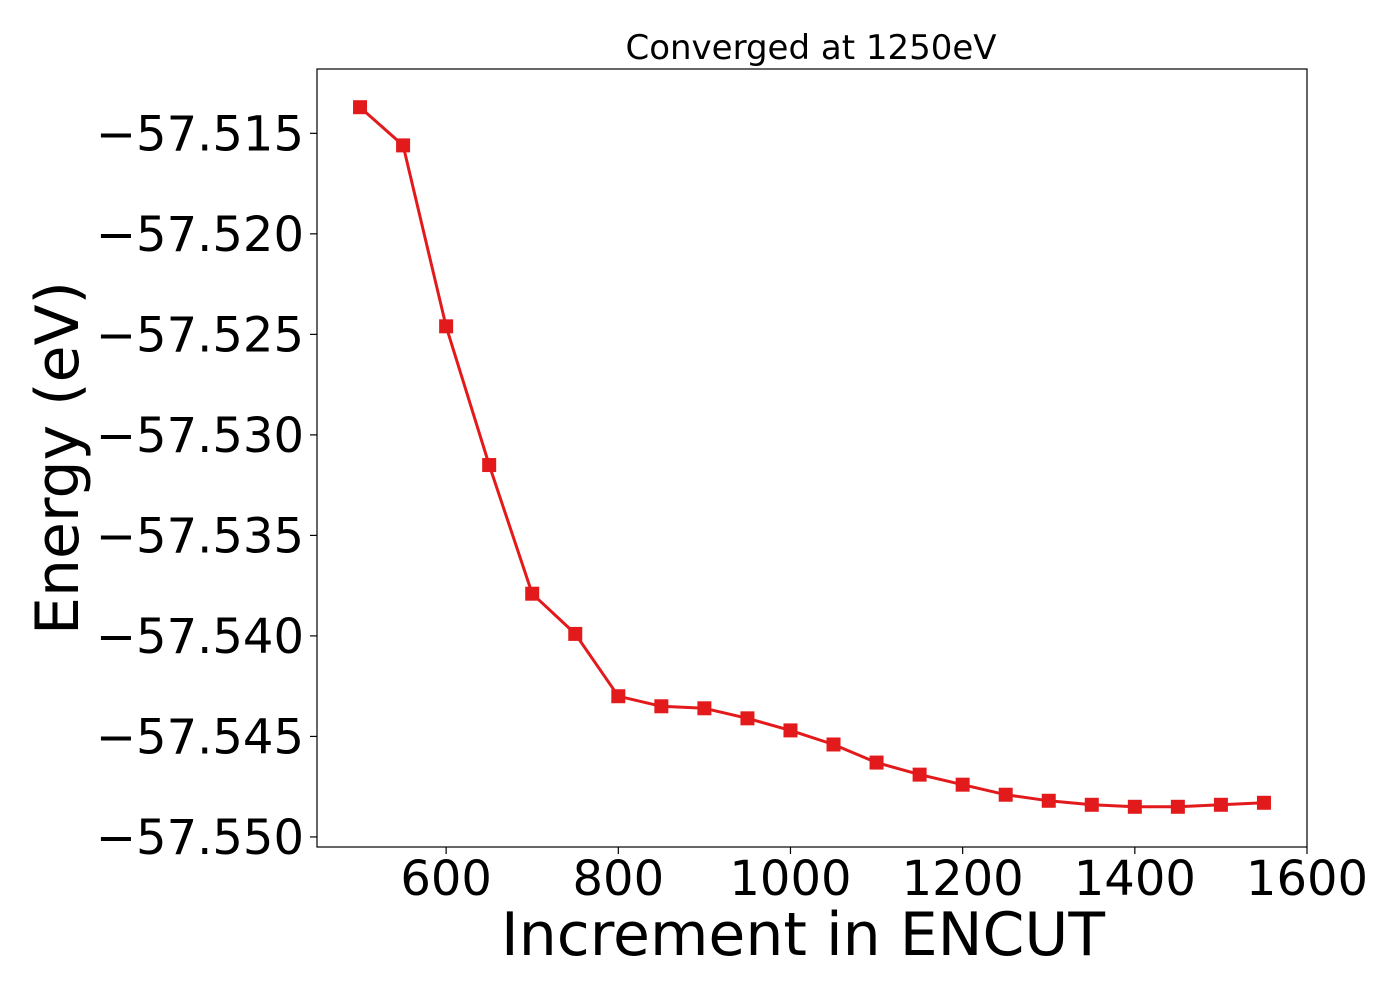 The image size is (1400, 1000). What do you see at coordinates (963, 879) in the screenshot?
I see `x-tick-label: 1200` at bounding box center [963, 879].